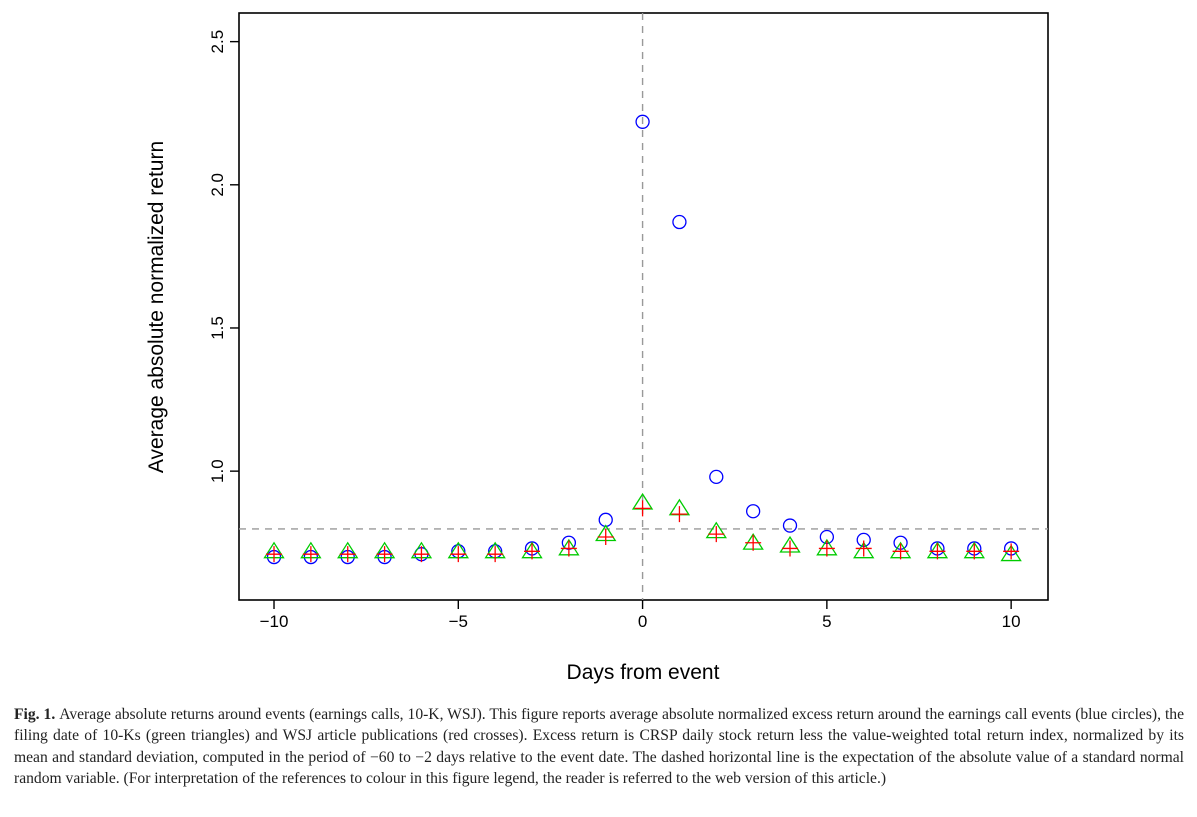 Image resolution: width=1197 pixels, height=817 pixels. Describe the element at coordinates (643, 531) in the screenshot. I see `series-cross` at that location.